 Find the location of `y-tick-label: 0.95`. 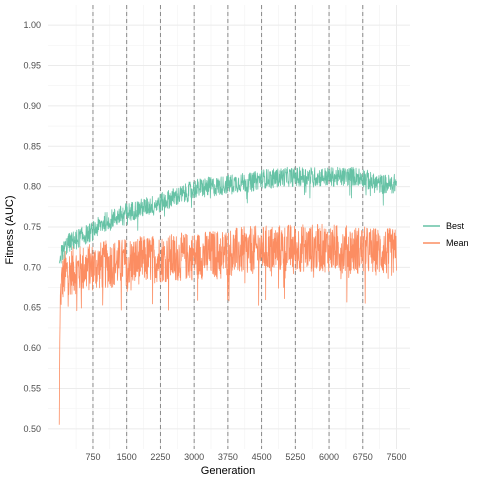

y-tick-label: 0.95 is located at coordinates (32, 66).